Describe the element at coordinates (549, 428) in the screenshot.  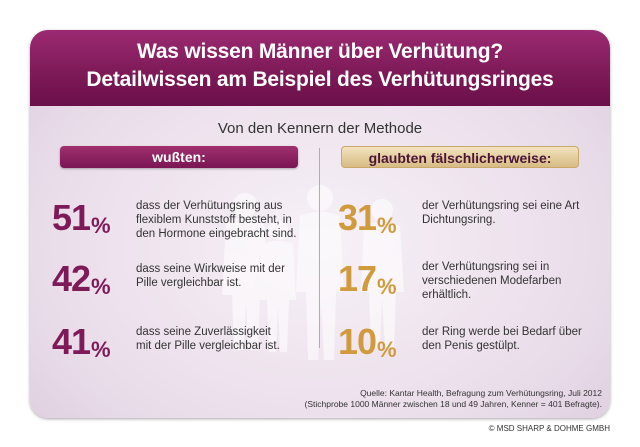
I see `copyright-notice: © MSD SHARP & DOHME GMBH` at that location.